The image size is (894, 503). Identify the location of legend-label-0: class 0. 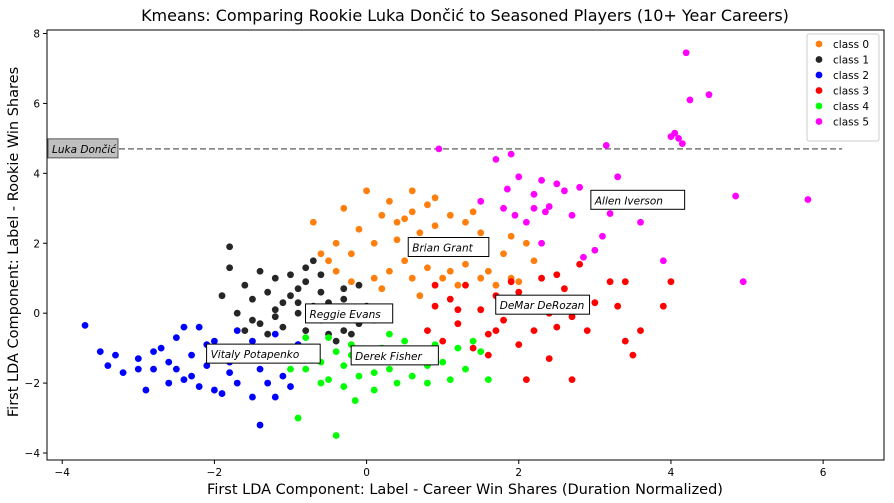
(851, 45).